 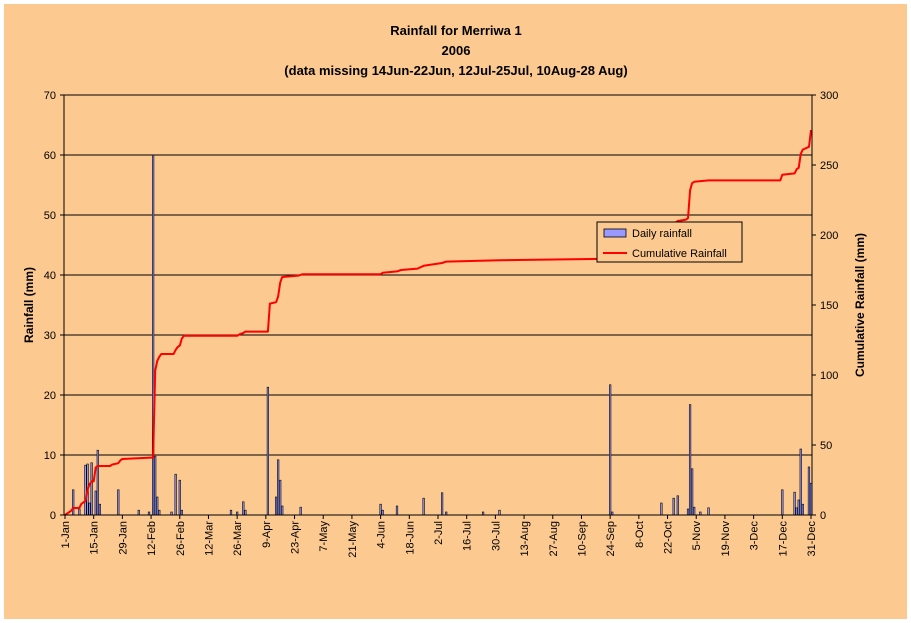 What do you see at coordinates (123, 538) in the screenshot?
I see `x-tick-label: 29-Jan` at bounding box center [123, 538].